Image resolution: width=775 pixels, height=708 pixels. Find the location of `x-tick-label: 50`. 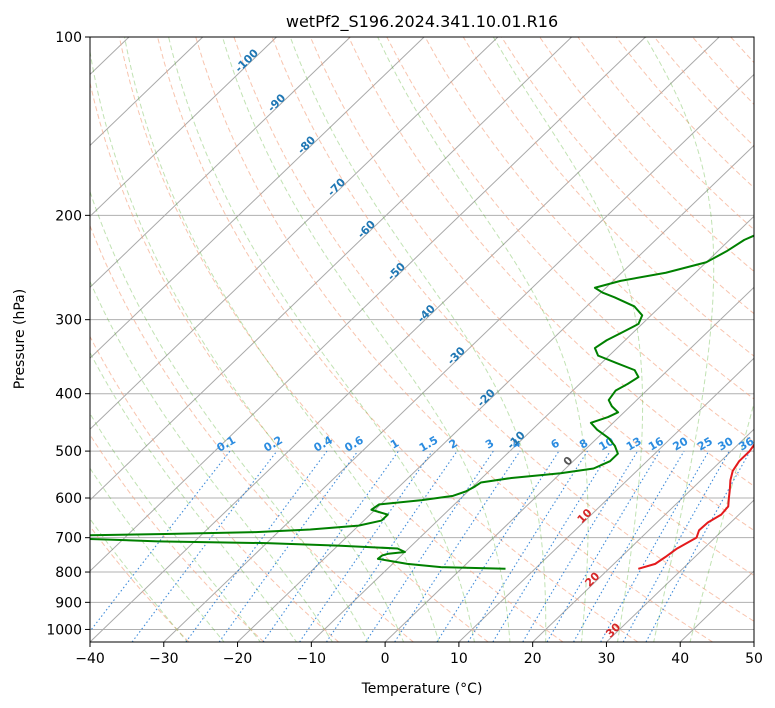

x-tick-label: 50 is located at coordinates (754, 659).